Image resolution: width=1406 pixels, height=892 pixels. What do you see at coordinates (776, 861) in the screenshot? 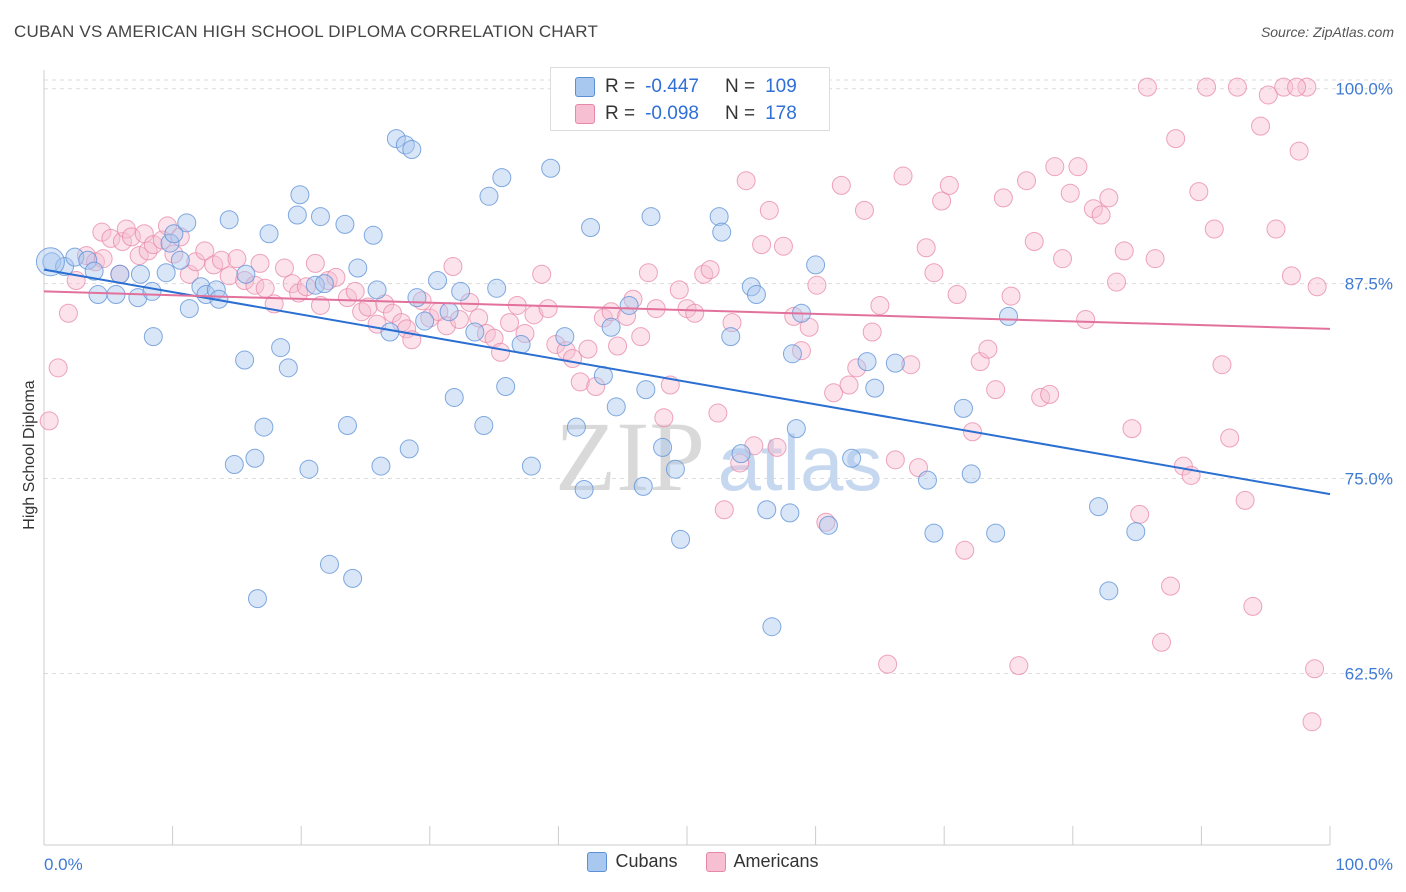
I see `legend-label-americans: Americans` at bounding box center [776, 861].